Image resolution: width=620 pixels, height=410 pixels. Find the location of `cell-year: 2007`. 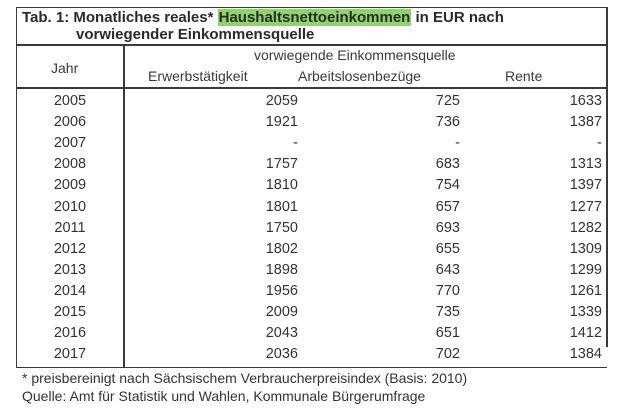

cell-year: 2007 is located at coordinates (70, 143).